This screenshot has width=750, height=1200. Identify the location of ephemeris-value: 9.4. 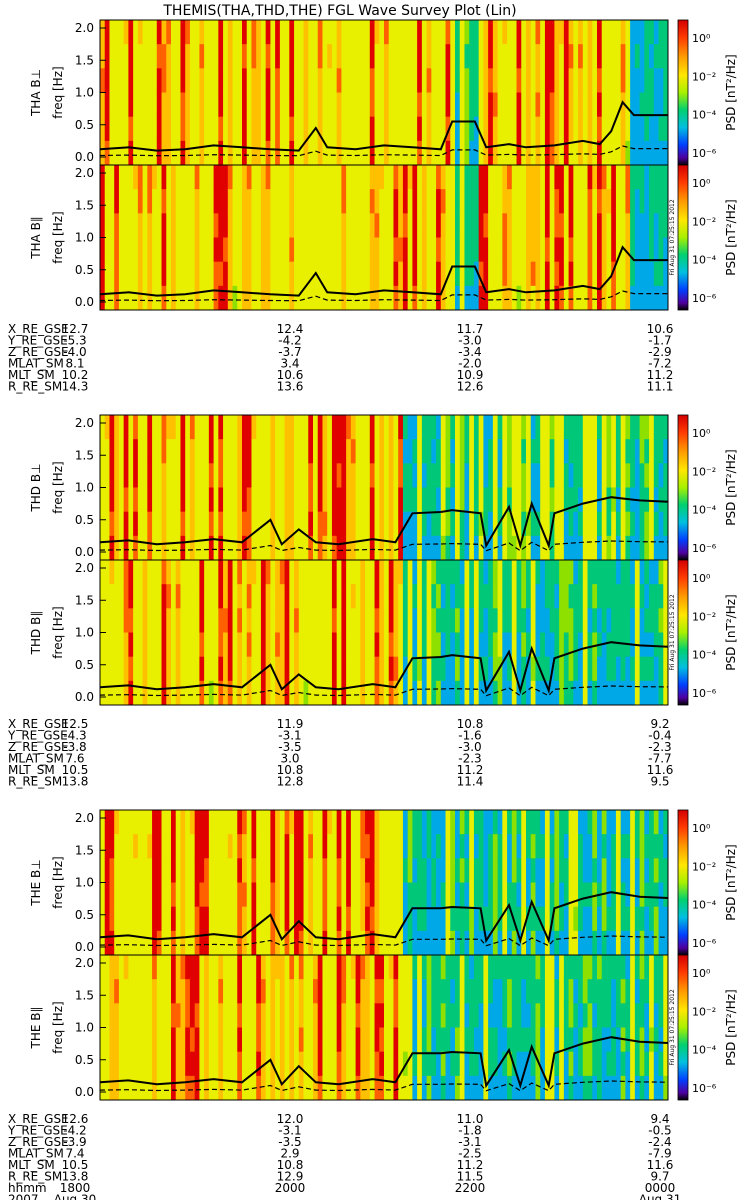
(659, 1119).